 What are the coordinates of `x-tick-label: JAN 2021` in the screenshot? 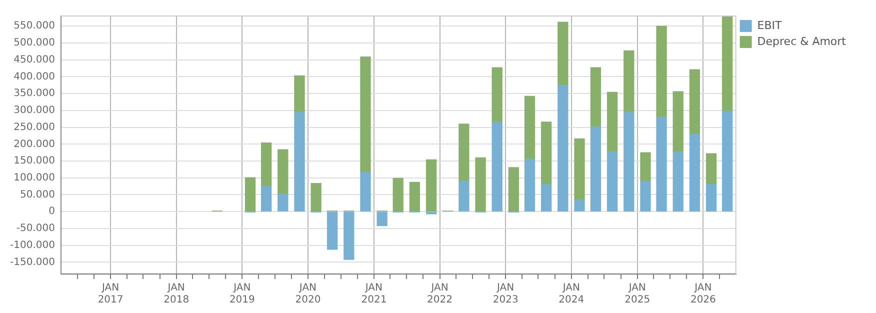 It's located at (374, 294).